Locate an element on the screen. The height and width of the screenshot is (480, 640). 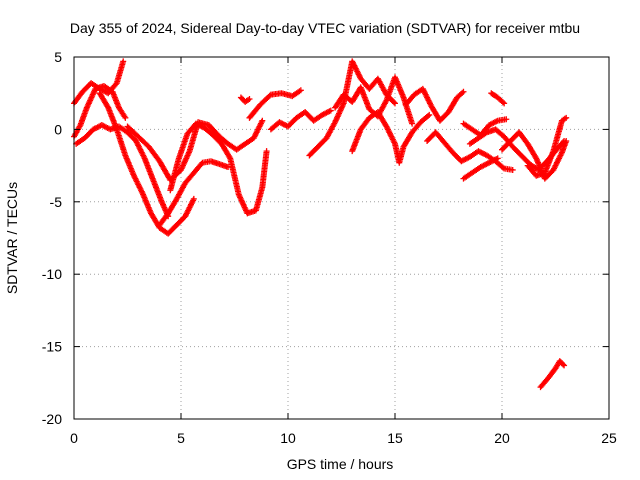
x-tick-label: 20 is located at coordinates (502, 438).